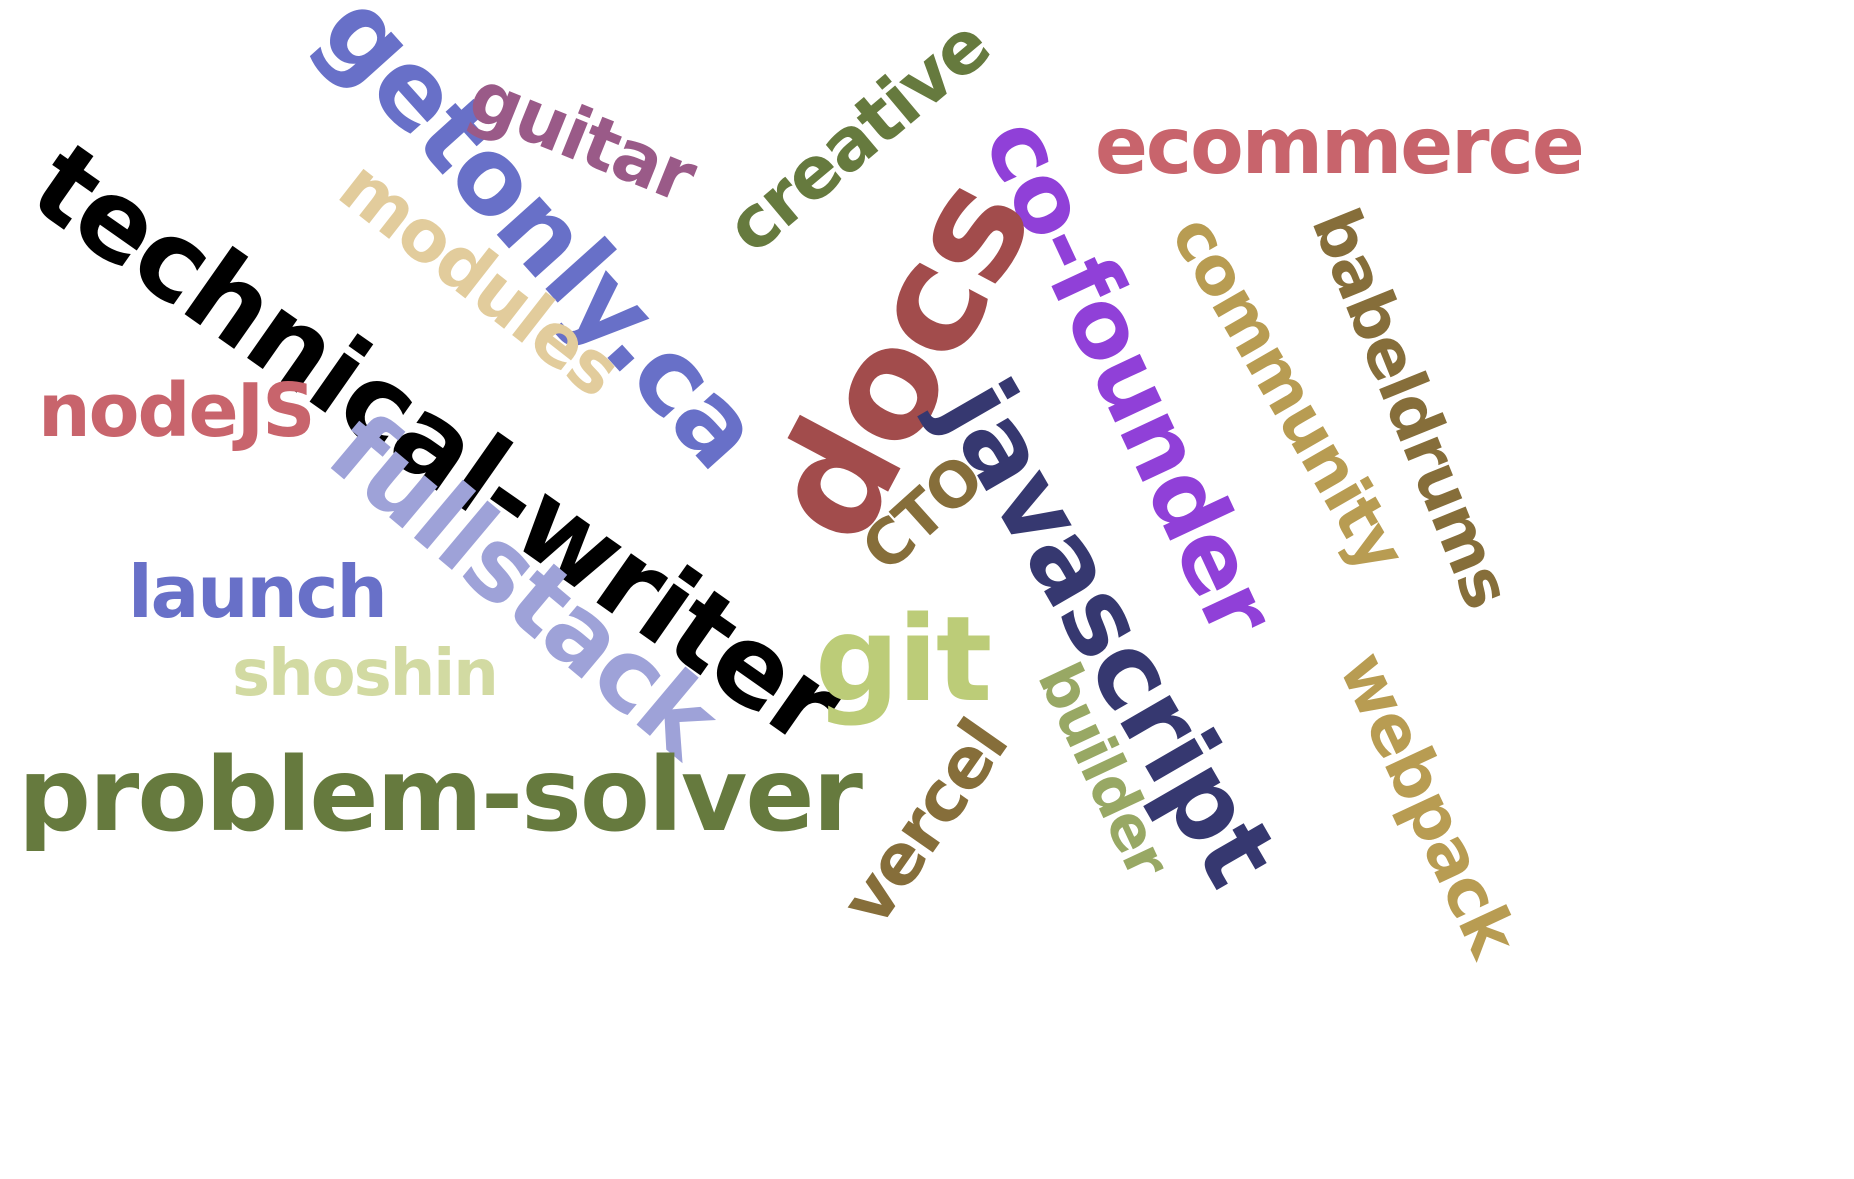 The width and height of the screenshot is (1854, 1179). I want to click on word-launch: launch, so click(258, 592).